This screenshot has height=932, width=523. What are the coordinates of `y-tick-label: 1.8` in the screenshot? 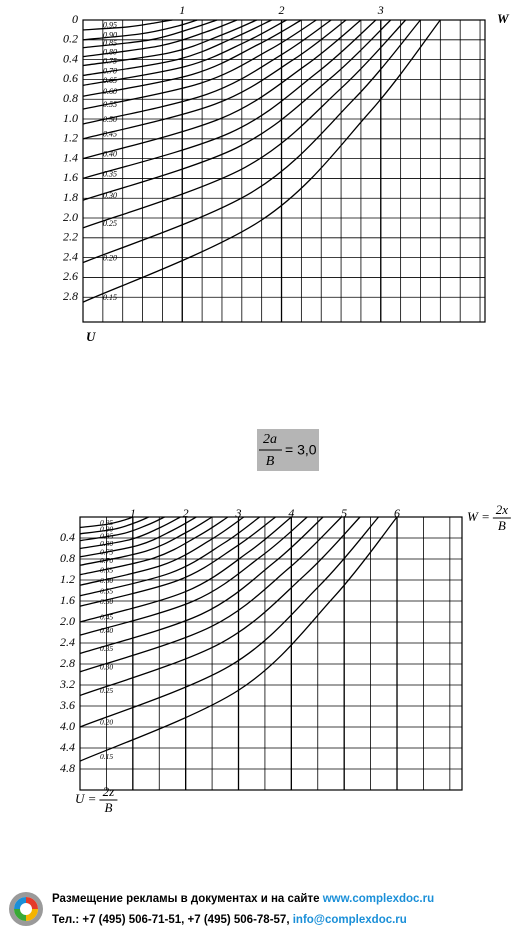 It's located at (70, 197).